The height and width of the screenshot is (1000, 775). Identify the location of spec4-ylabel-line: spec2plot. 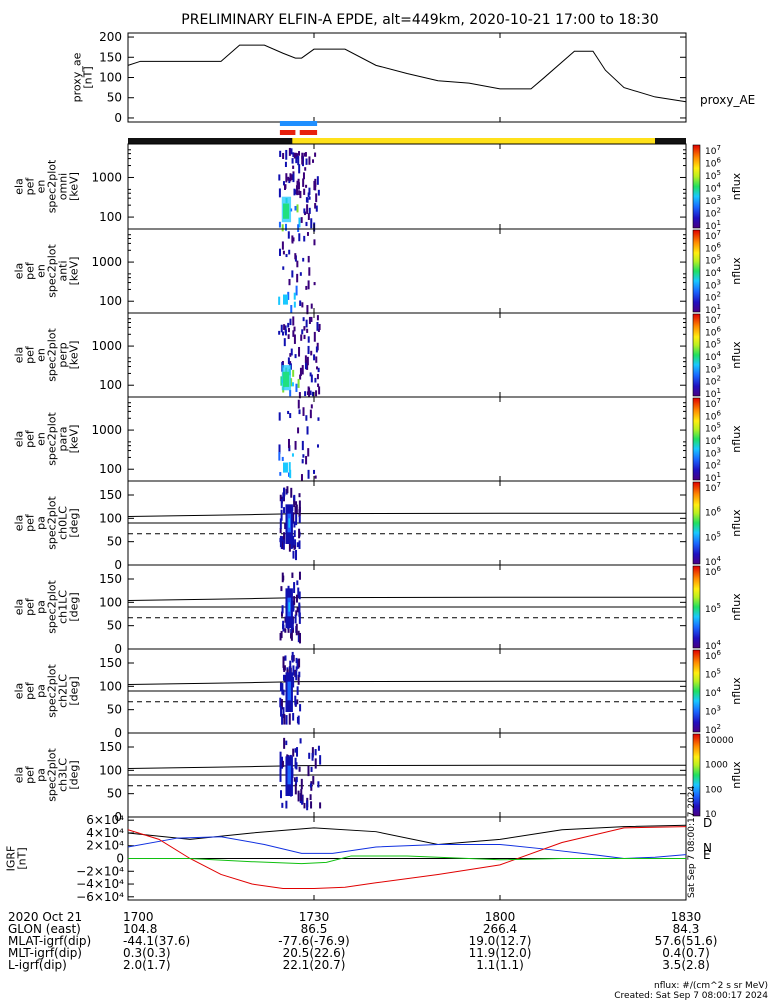
(52, 439).